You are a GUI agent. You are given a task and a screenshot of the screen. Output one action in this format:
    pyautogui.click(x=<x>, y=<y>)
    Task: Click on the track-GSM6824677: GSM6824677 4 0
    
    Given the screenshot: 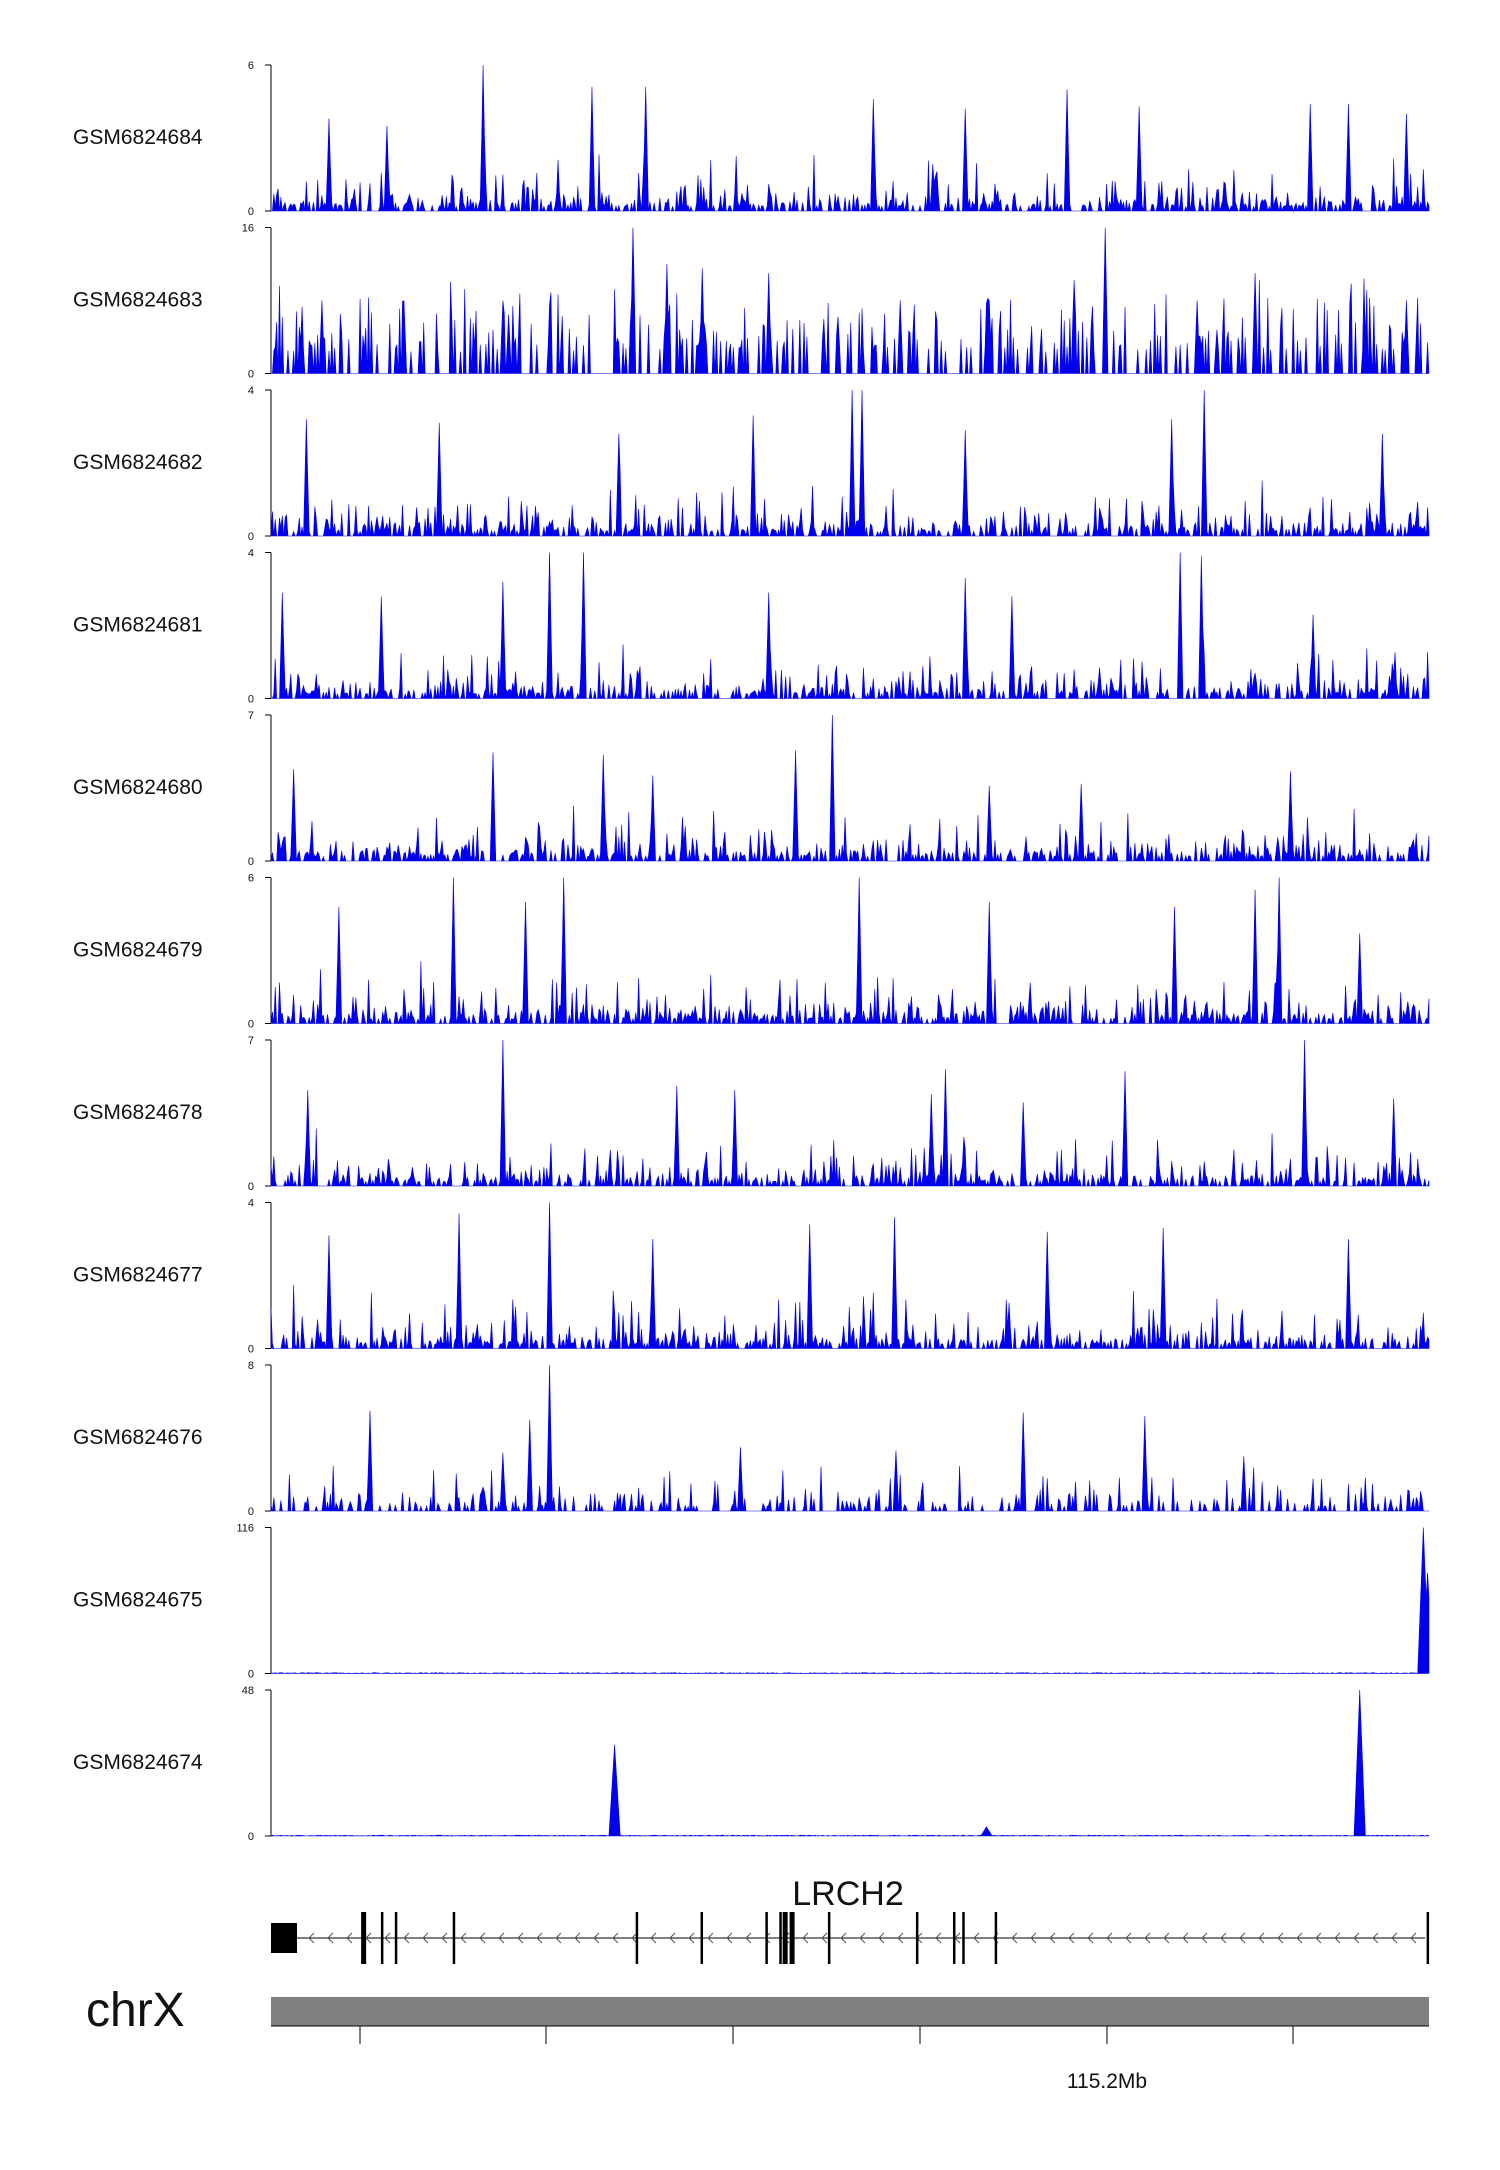 What is the action you would take?
    pyautogui.click(x=751, y=1277)
    